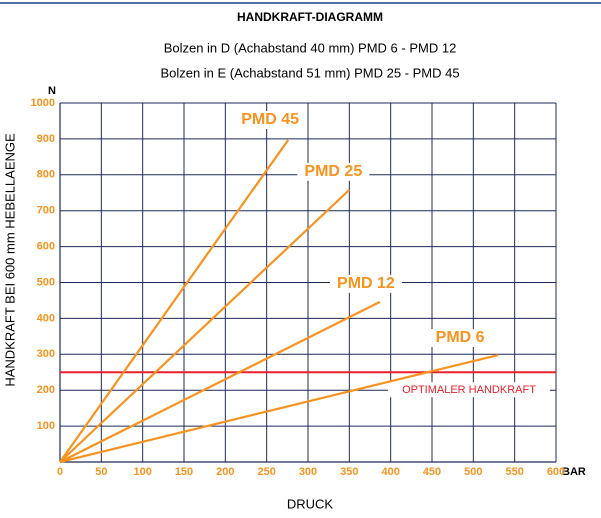 The height and width of the screenshot is (518, 601). Describe the element at coordinates (432, 472) in the screenshot. I see `x-tick-label: 450` at that location.